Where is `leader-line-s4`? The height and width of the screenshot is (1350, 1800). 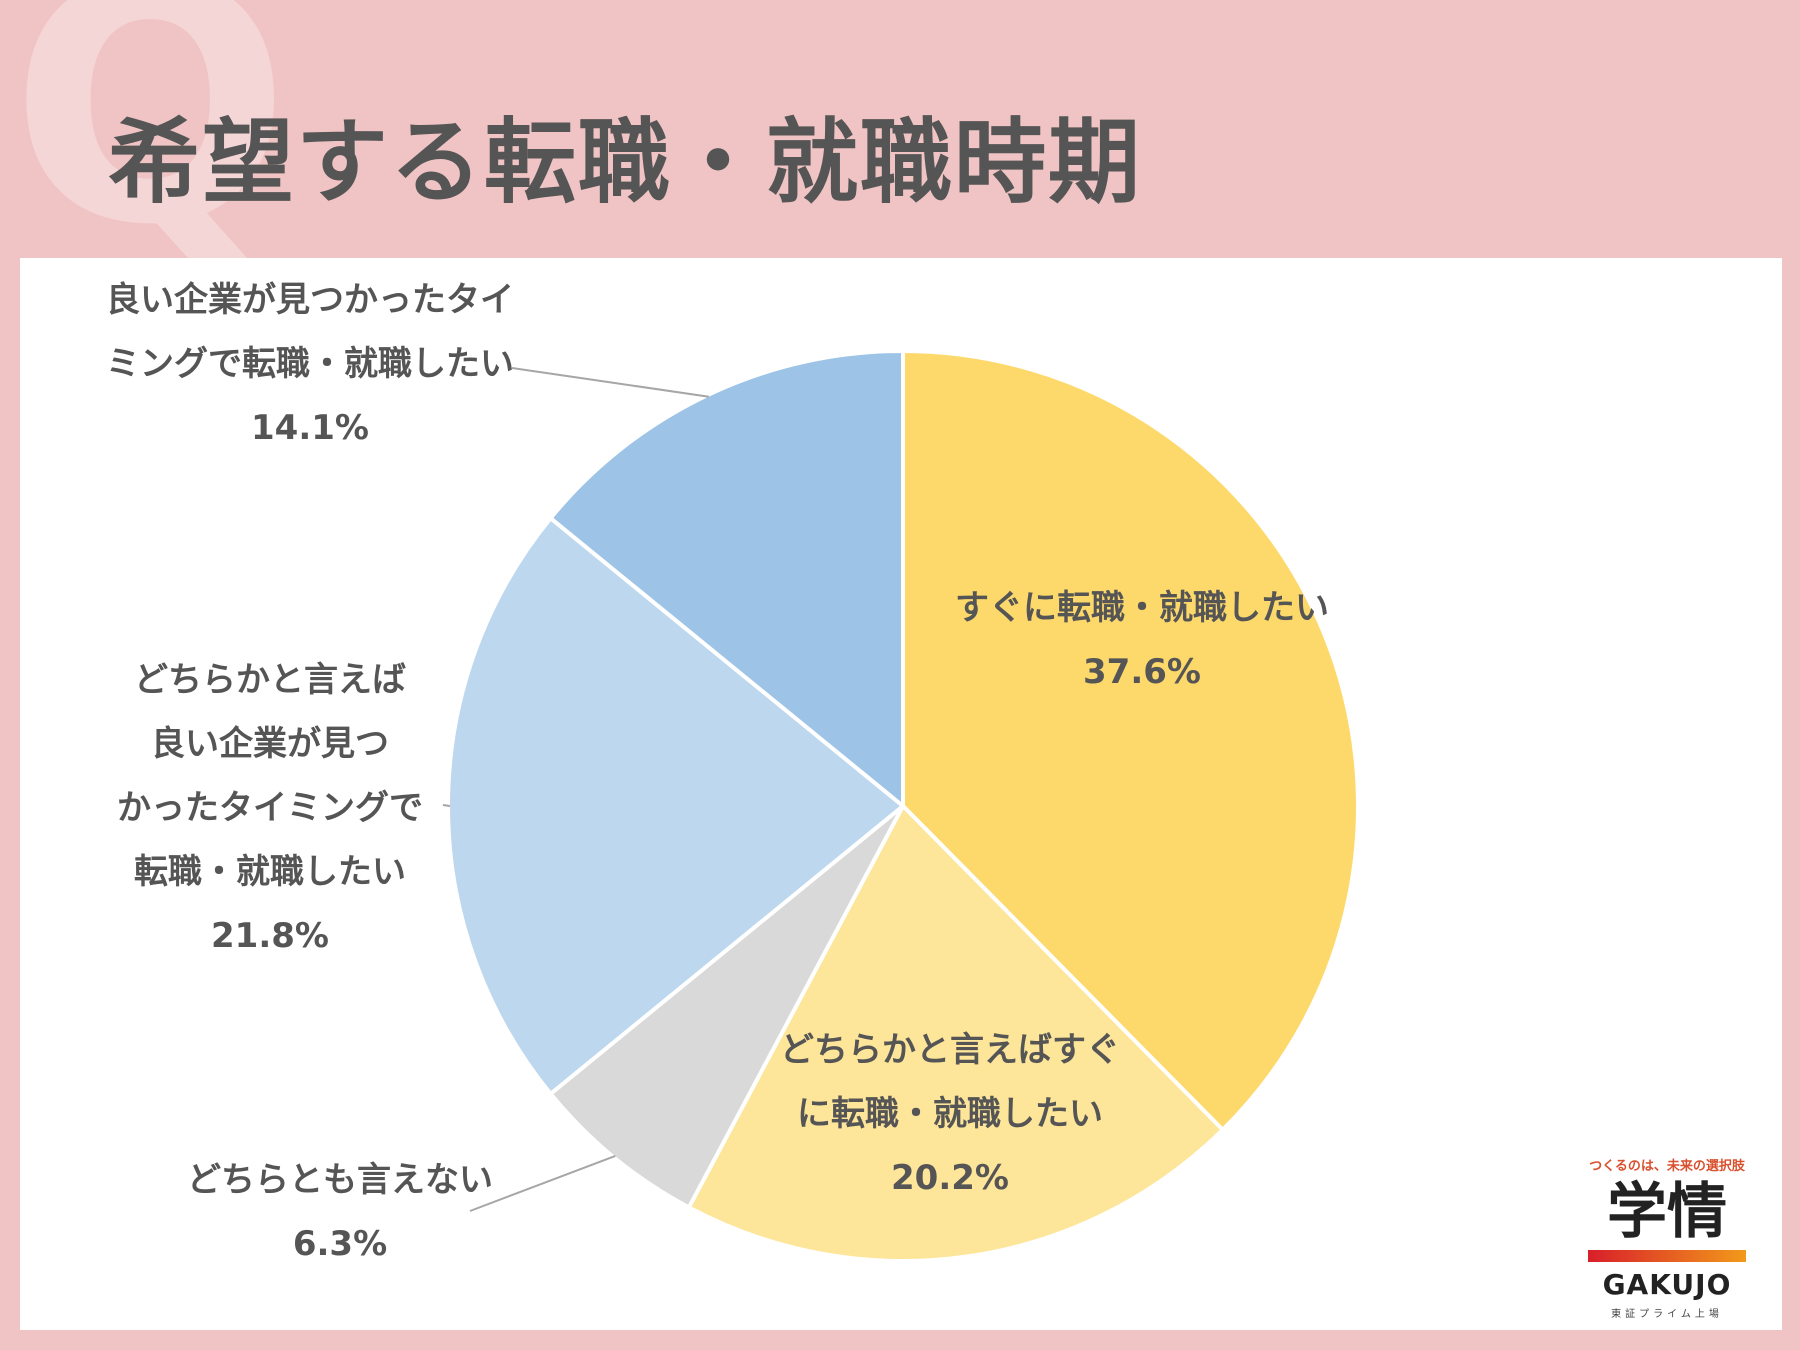 leader-line-s4 is located at coordinates (610, 382).